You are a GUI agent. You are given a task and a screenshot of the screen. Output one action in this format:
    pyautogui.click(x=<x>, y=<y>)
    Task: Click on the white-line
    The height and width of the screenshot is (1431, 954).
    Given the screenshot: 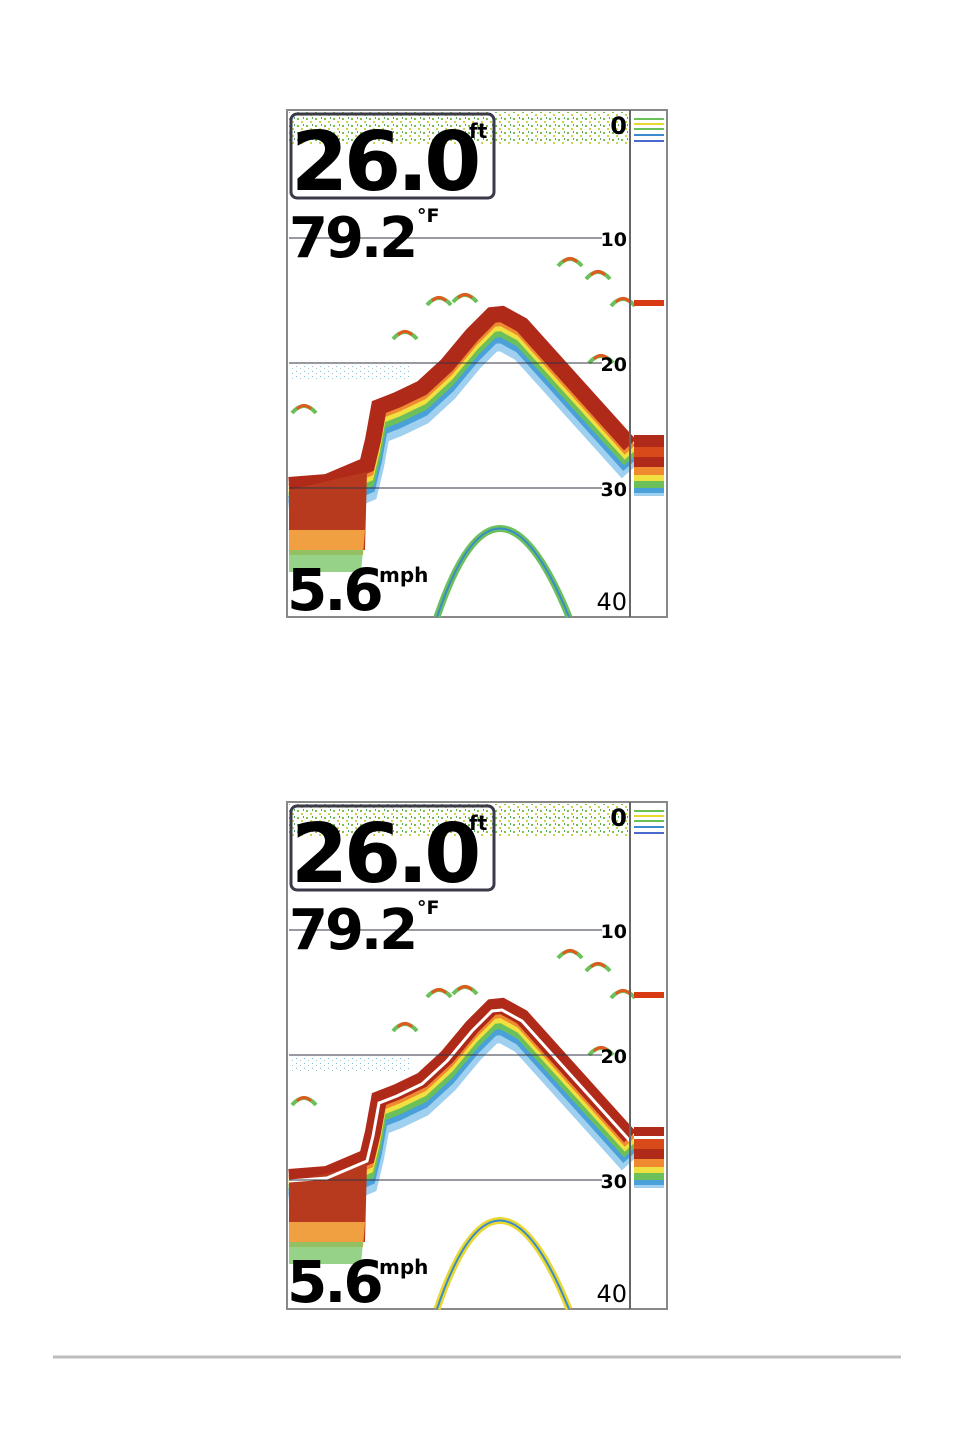 What is the action you would take?
    pyautogui.click(x=460, y=1095)
    